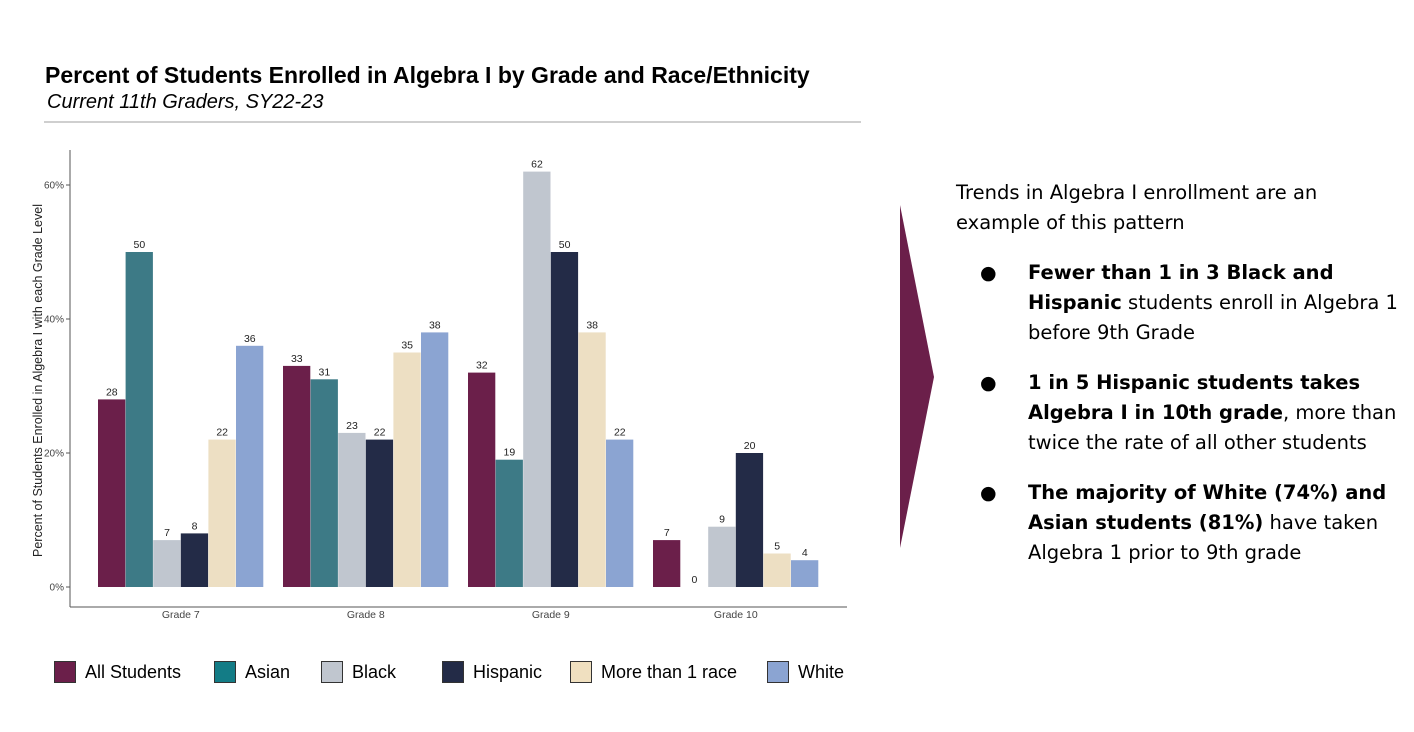  What do you see at coordinates (185, 102) in the screenshot?
I see `chart-subtitle: Current 11th Graders, SY22-23` at bounding box center [185, 102].